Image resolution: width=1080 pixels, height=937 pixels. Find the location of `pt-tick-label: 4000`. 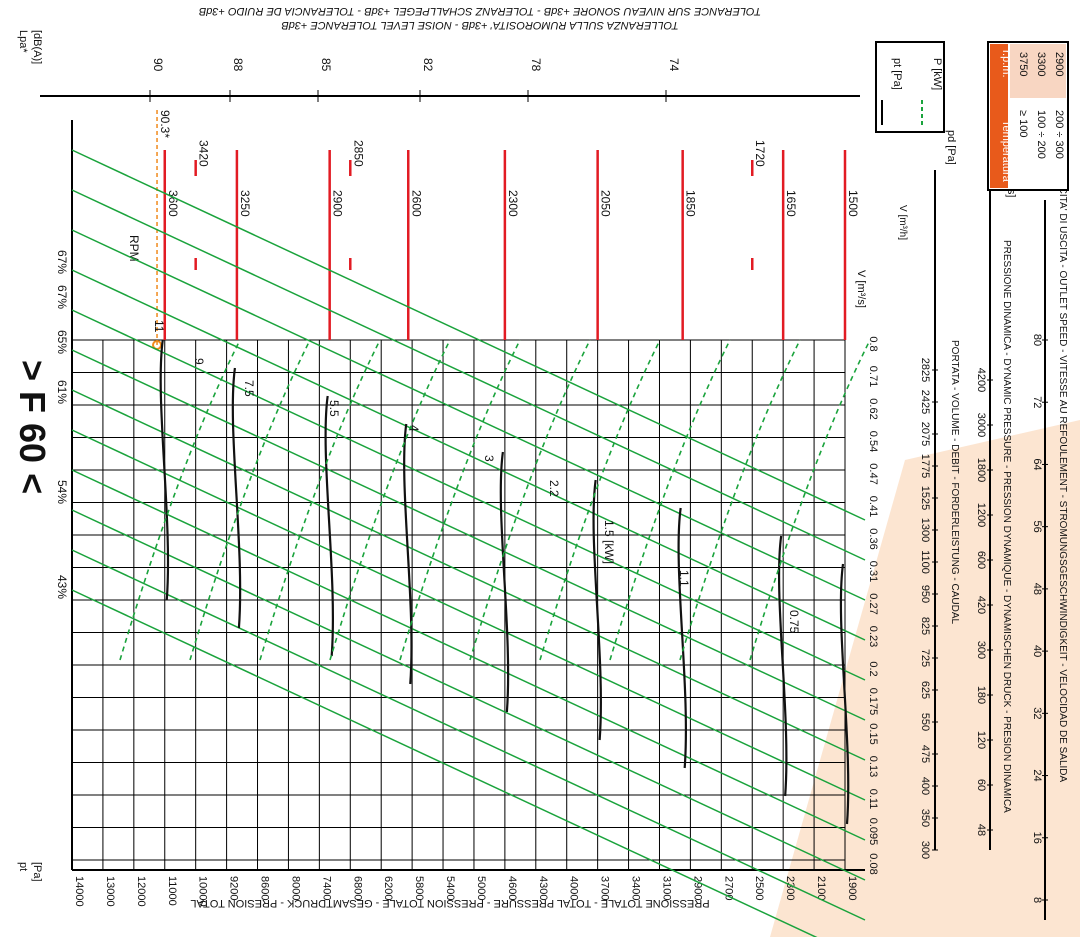

pt-tick-label: 4000 is located at coordinates (574, 888).